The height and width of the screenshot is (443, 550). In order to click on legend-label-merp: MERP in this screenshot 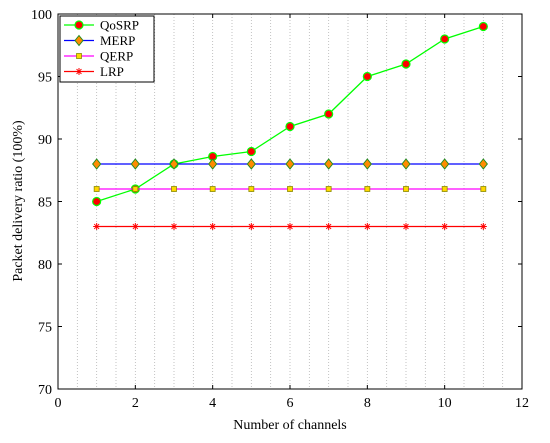, I will do `click(117, 40)`.